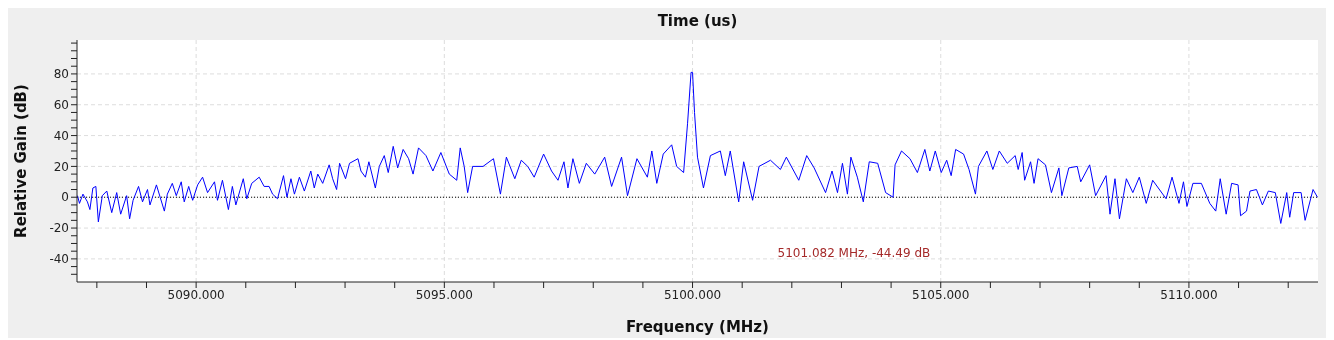 The height and width of the screenshot is (340, 1334). Describe the element at coordinates (61, 135) in the screenshot. I see `y-tick-label: 40` at that location.